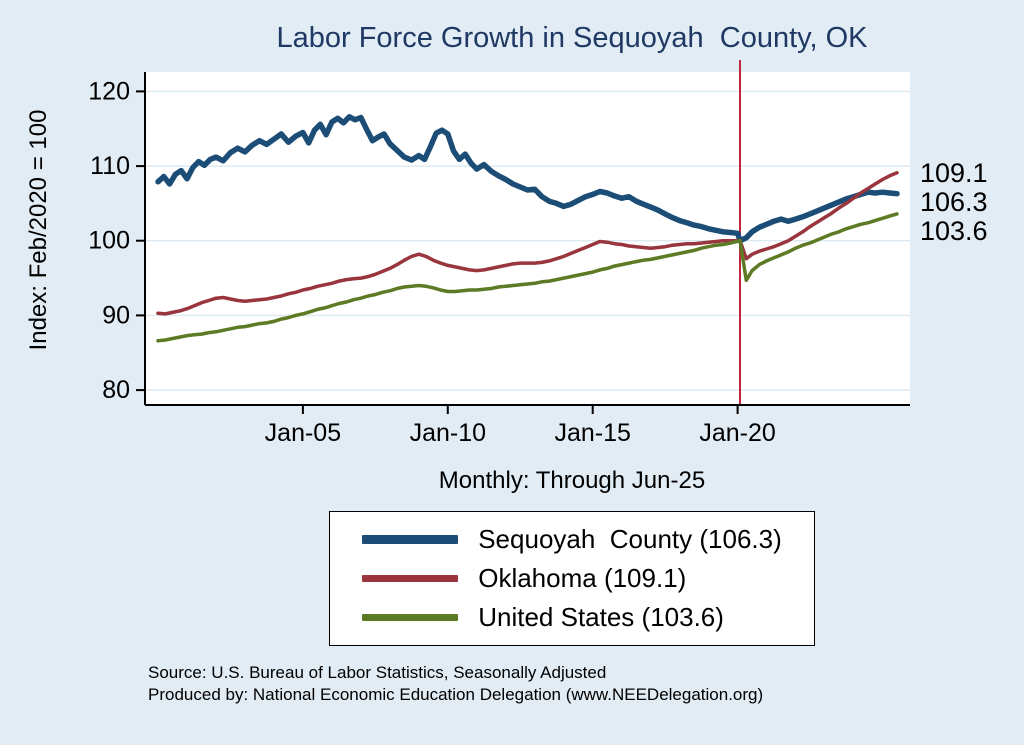 Image resolution: width=1024 pixels, height=745 pixels. I want to click on y-tick-label: 120, so click(109, 91).